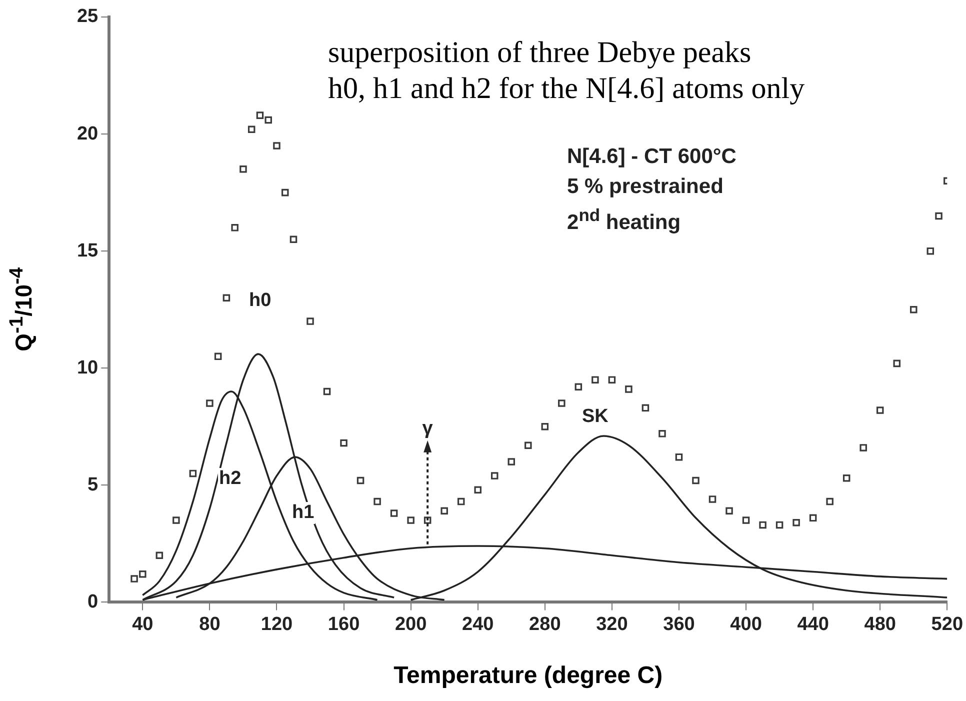 Image resolution: width=966 pixels, height=701 pixels. I want to click on annotation: h0, h1 and h2 for the N[4.6] atoms only, so click(566, 89).